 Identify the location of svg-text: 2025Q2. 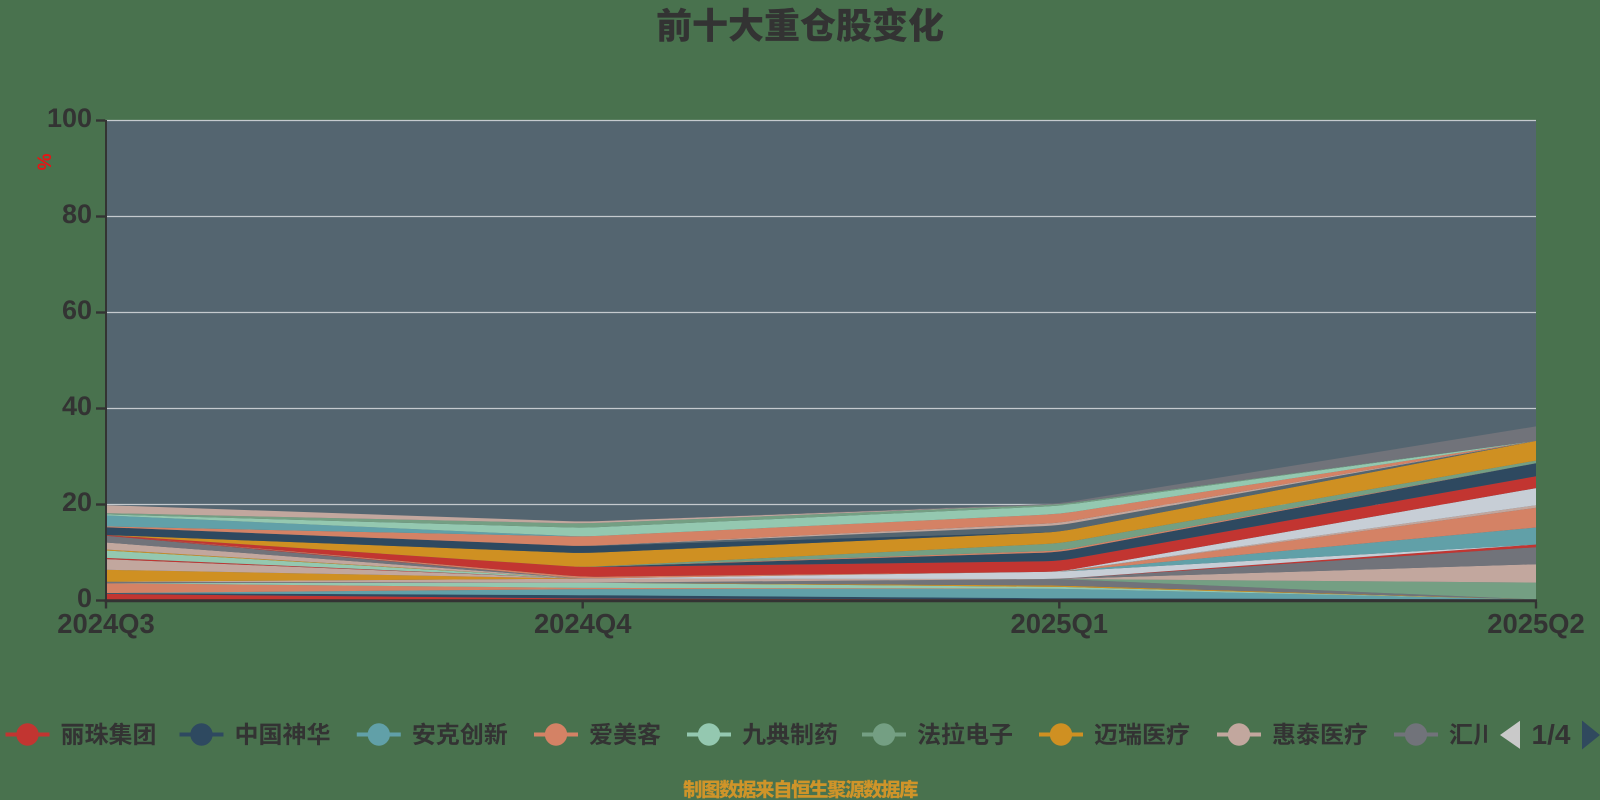
(1535, 623).